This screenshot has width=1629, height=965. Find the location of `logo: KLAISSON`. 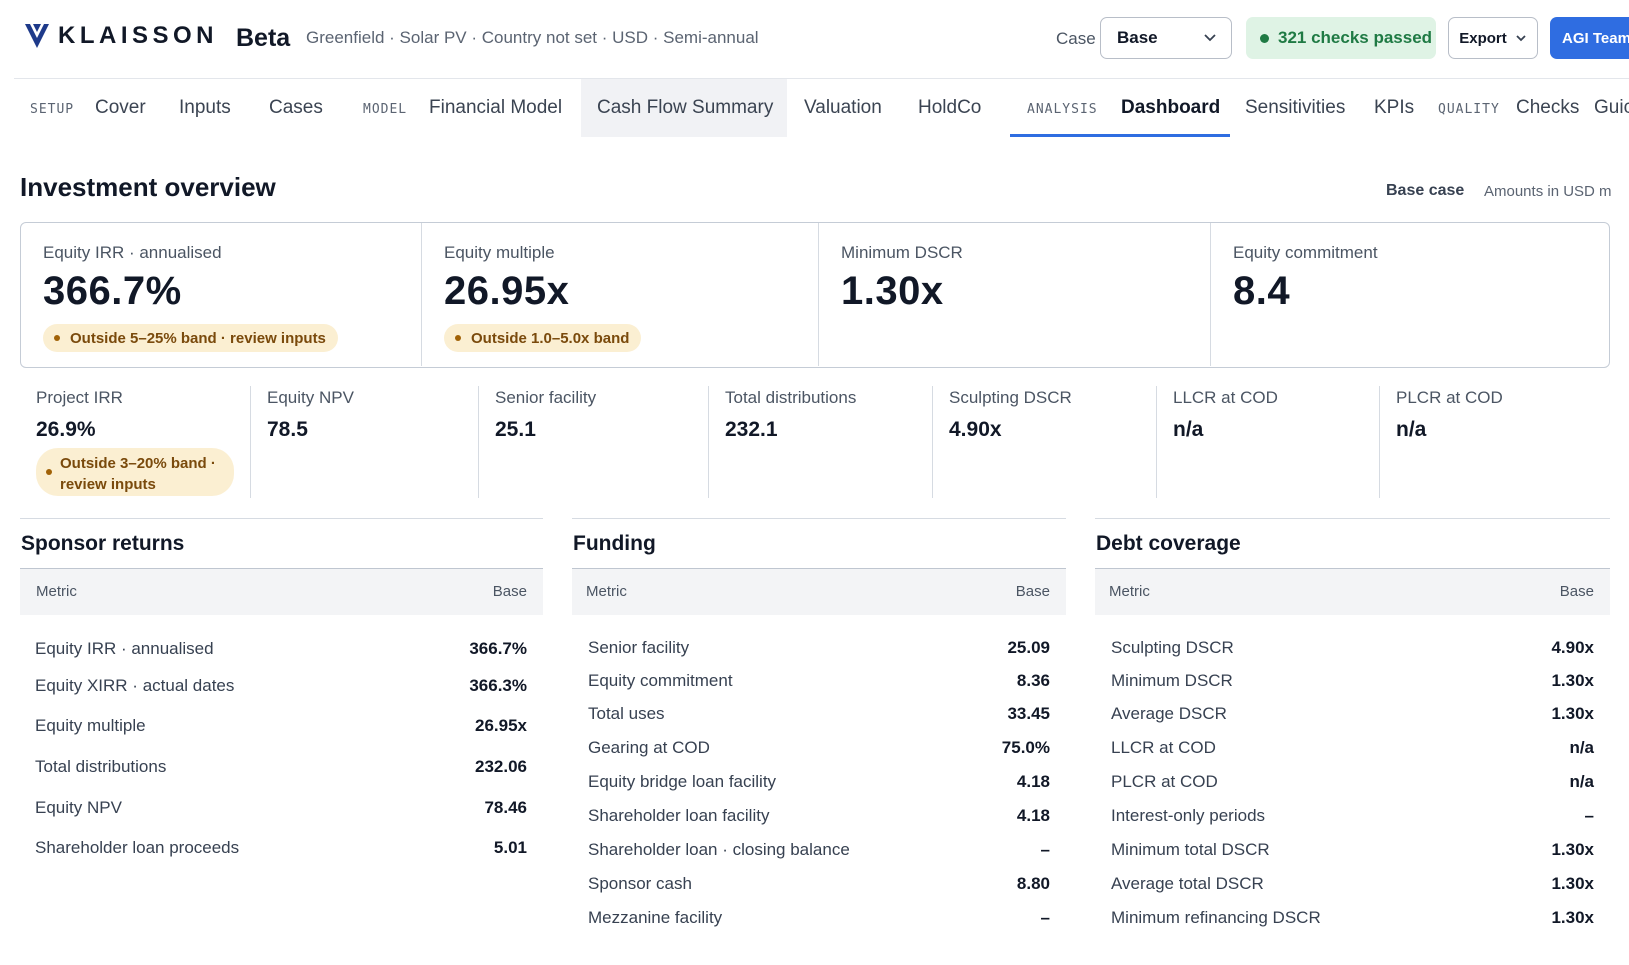

logo: KLAISSON is located at coordinates (121, 36).